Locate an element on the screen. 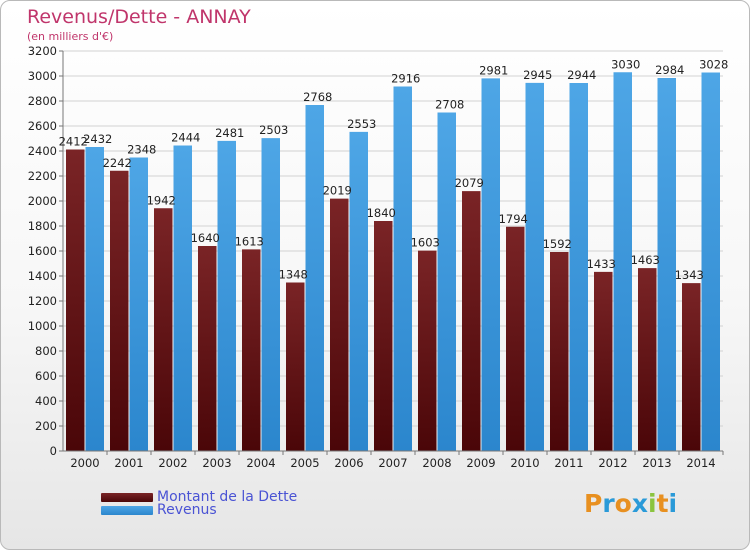 This screenshot has width=750, height=550. value-label-revenue: 2553 is located at coordinates (361, 124).